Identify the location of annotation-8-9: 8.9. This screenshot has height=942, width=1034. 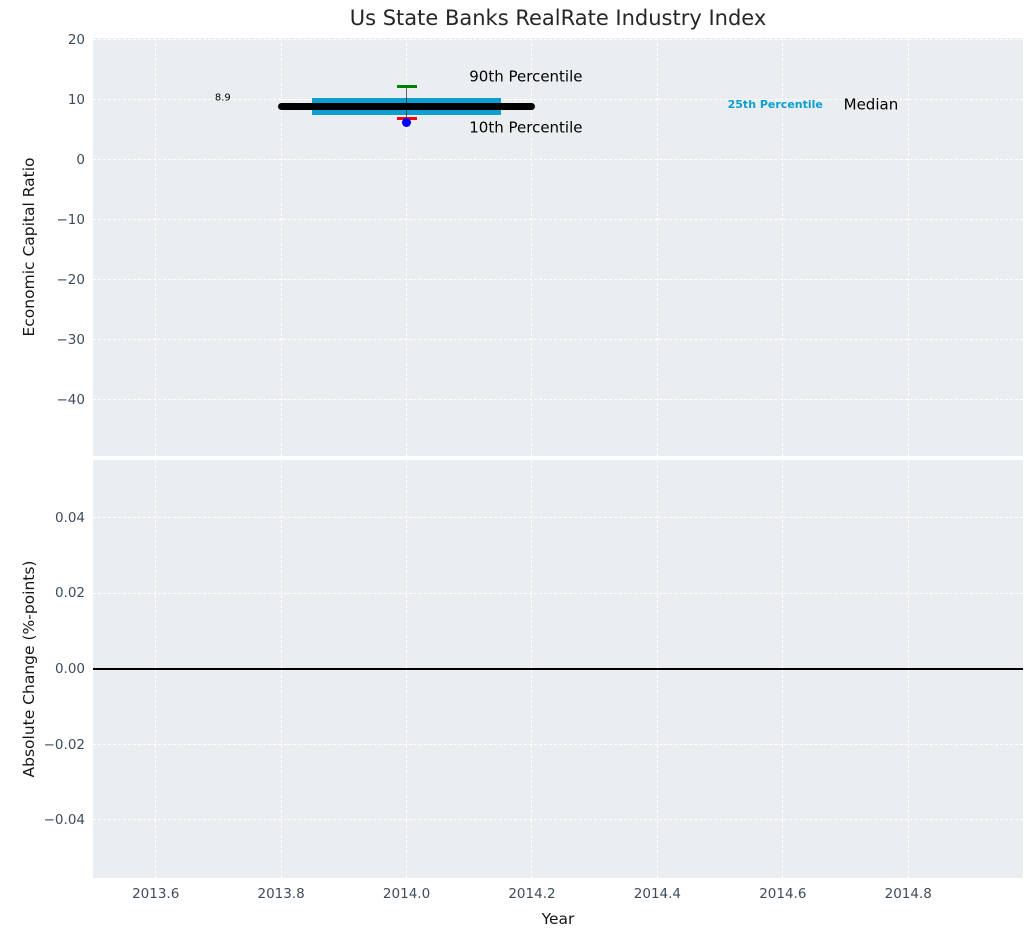
(222, 98).